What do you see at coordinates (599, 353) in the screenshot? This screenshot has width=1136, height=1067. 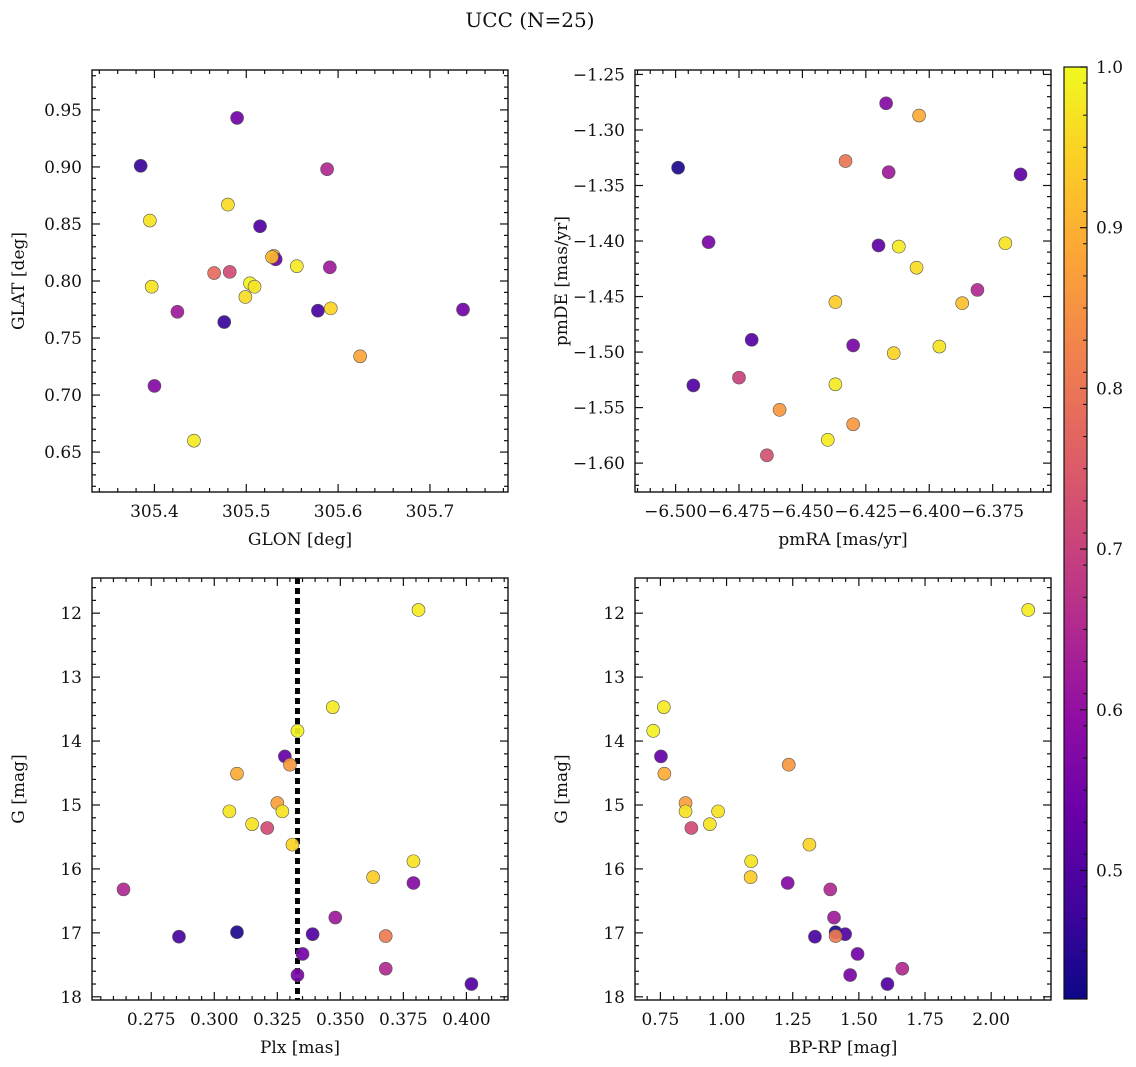 I see `y-tick-label: −1.50` at bounding box center [599, 353].